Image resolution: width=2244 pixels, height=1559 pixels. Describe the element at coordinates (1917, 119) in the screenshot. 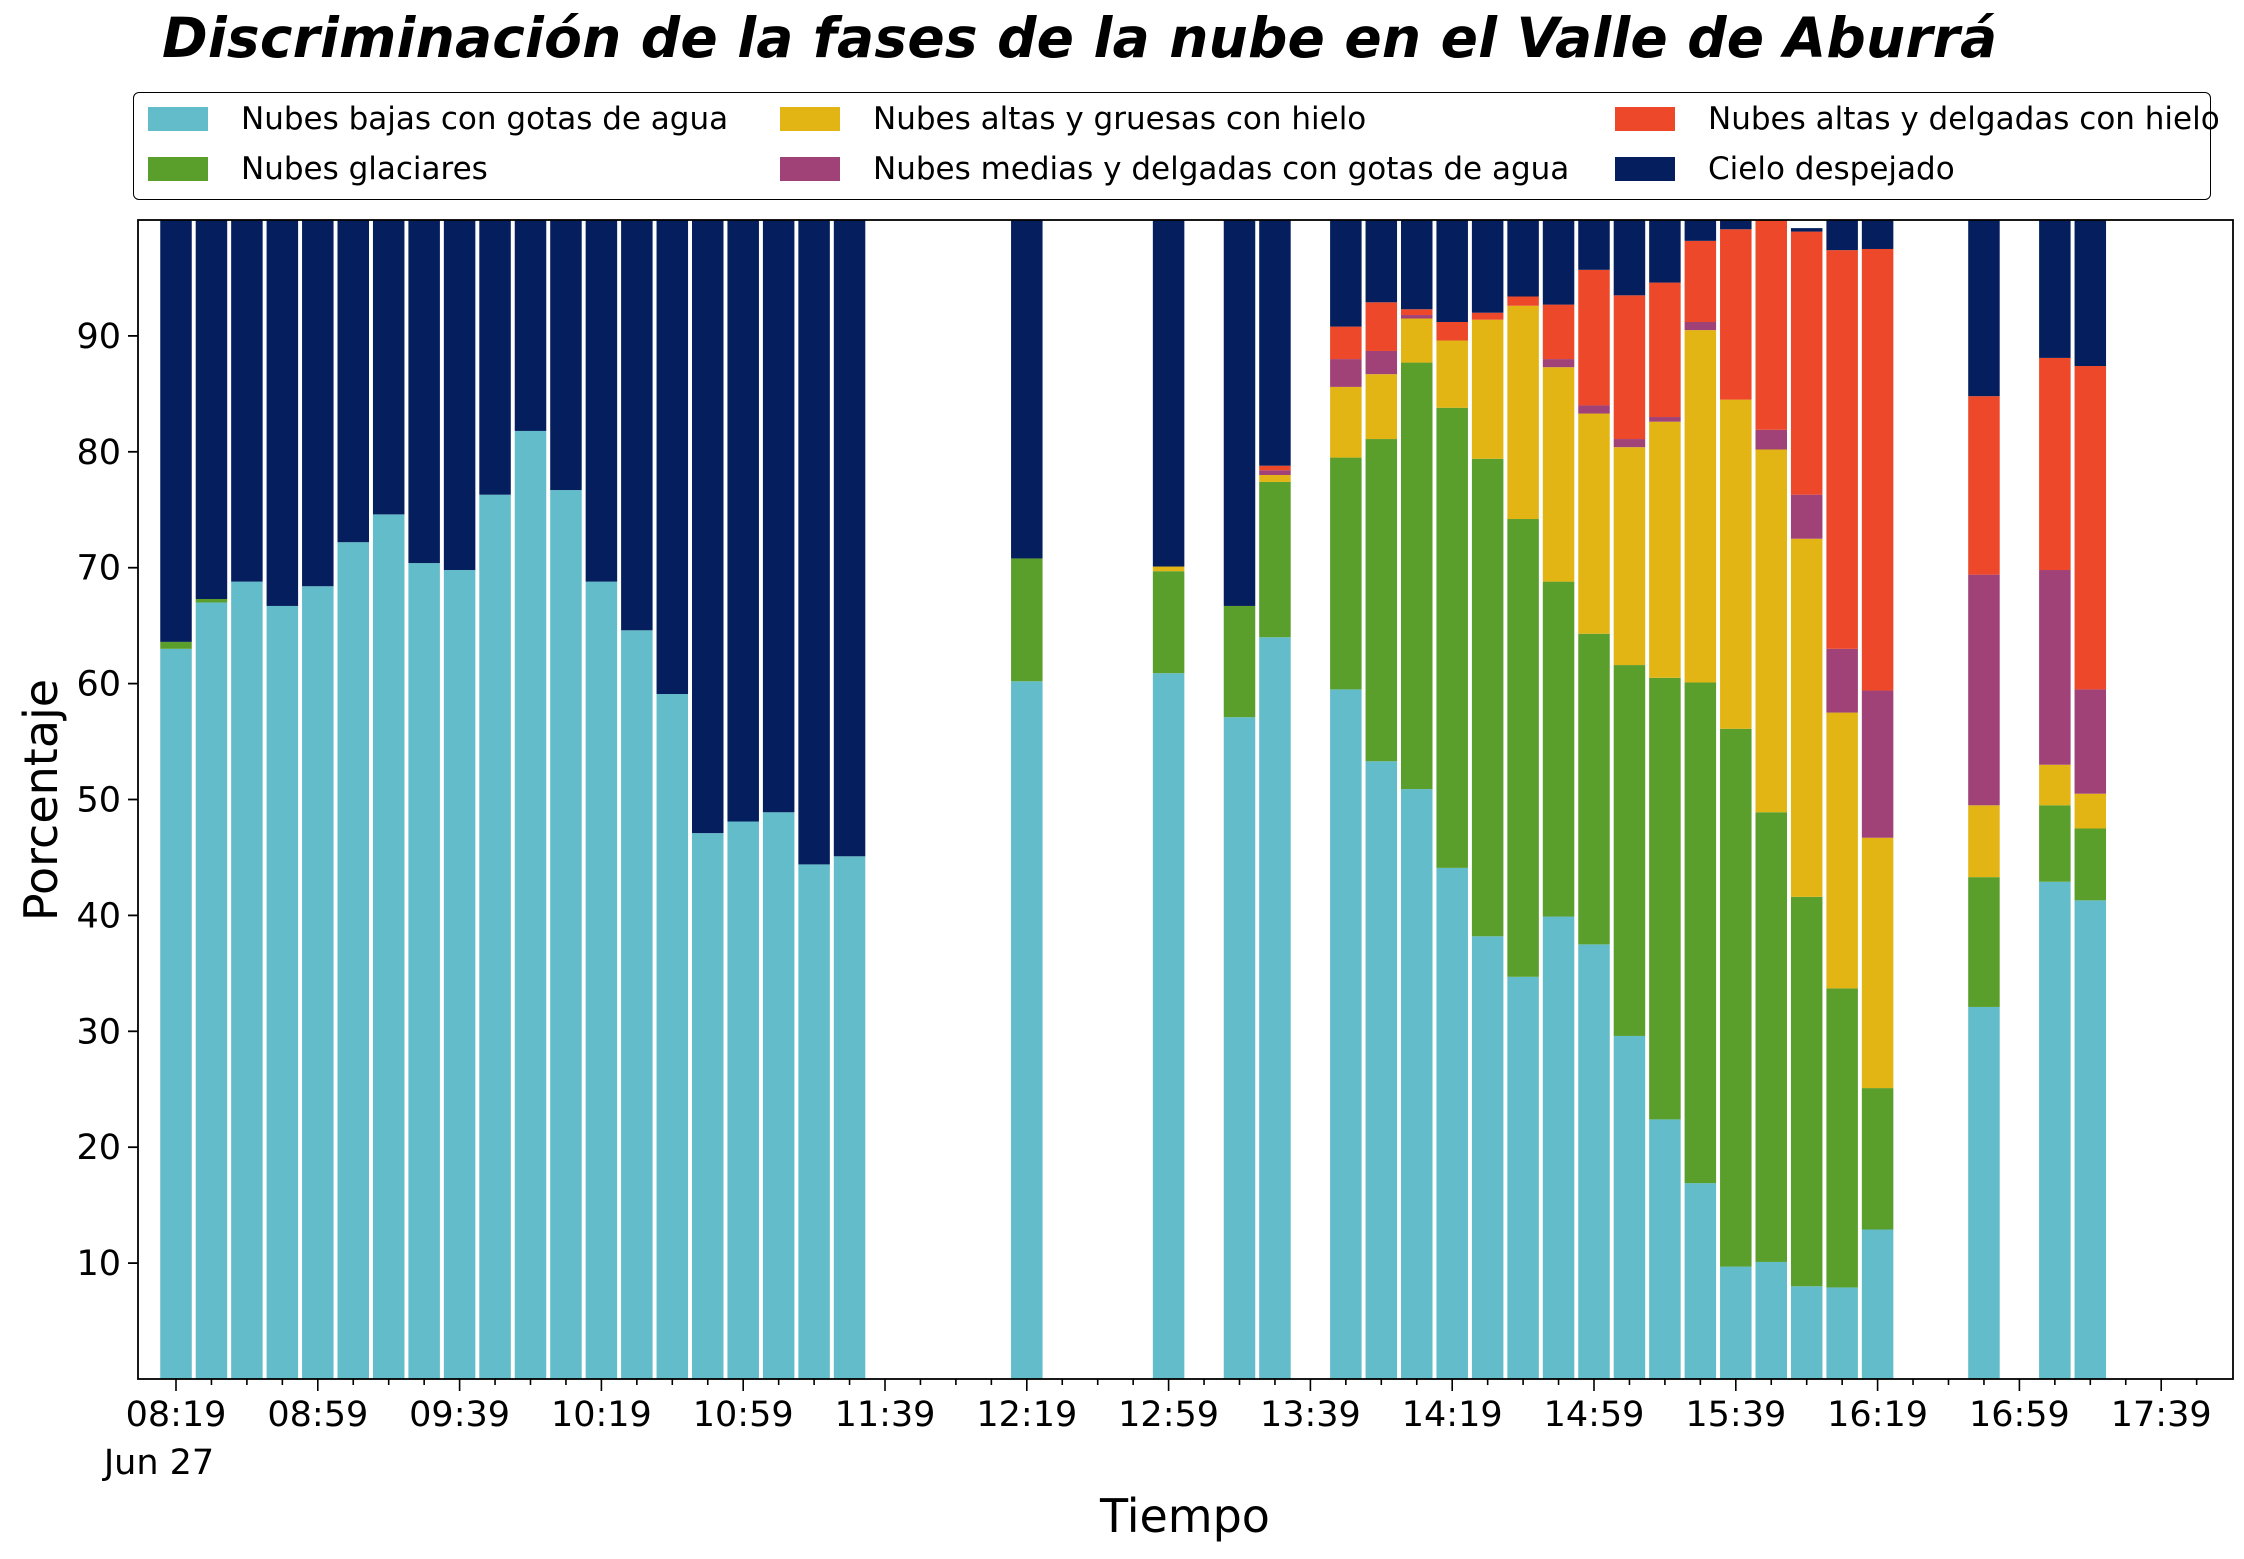

I see `legend-item-altas-delgadas: Nubes altas y delgadas con hielo` at that location.